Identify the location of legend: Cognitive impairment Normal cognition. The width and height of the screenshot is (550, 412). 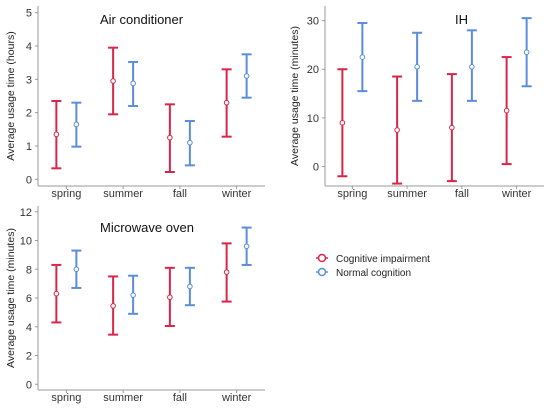
(373, 266).